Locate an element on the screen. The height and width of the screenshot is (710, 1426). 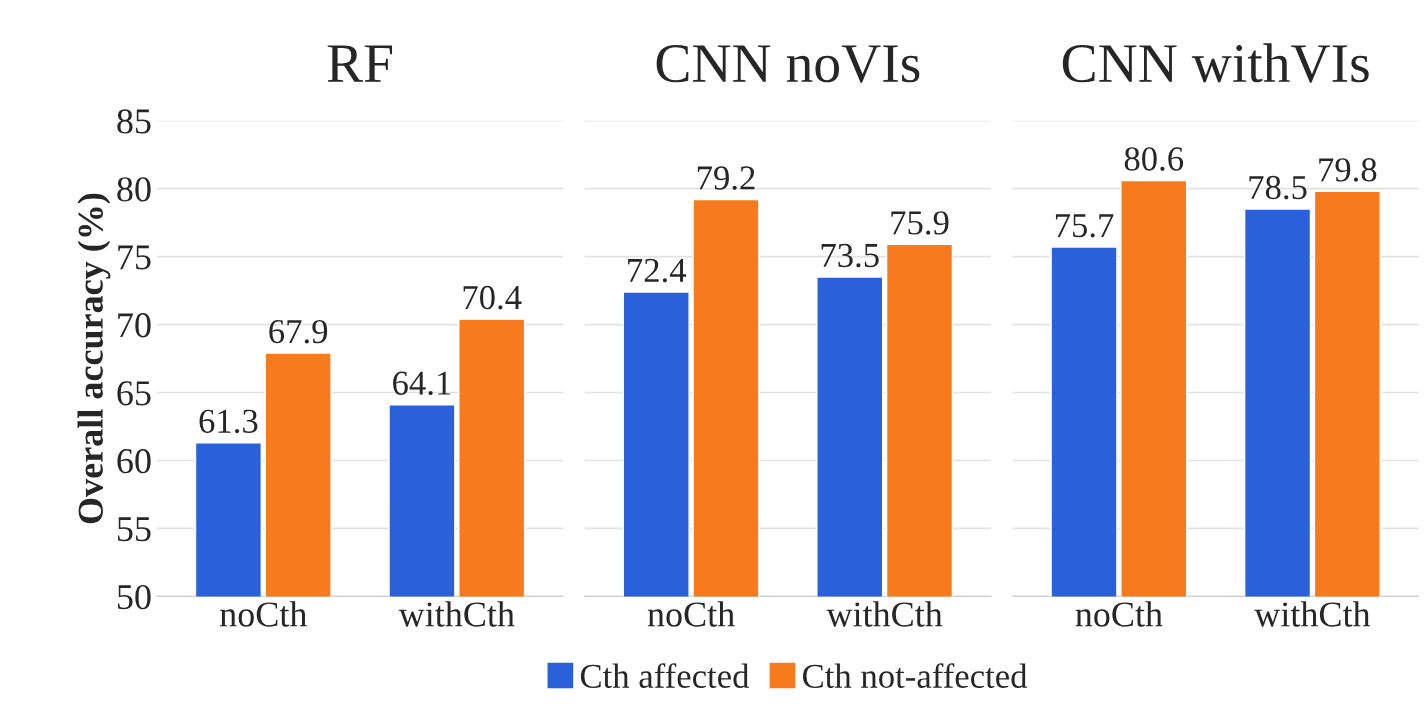
legend-label: Cth not-affected is located at coordinates (915, 675).